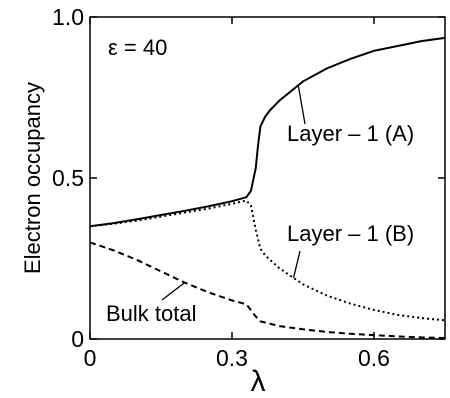 This screenshot has width=450, height=398. I want to click on parameter-label: ε = 40, so click(137, 47).